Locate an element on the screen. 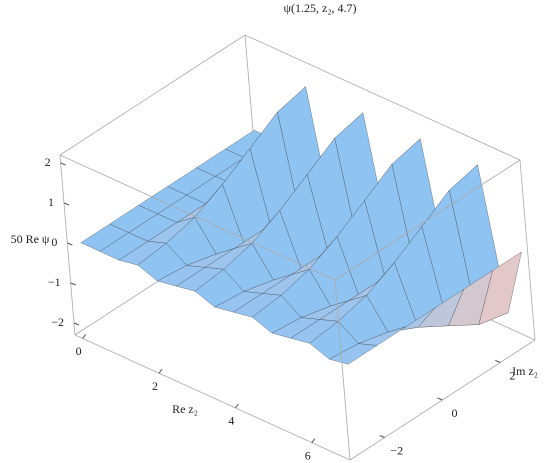 The height and width of the screenshot is (463, 558). x-tick-label: 6 is located at coordinates (308, 455).